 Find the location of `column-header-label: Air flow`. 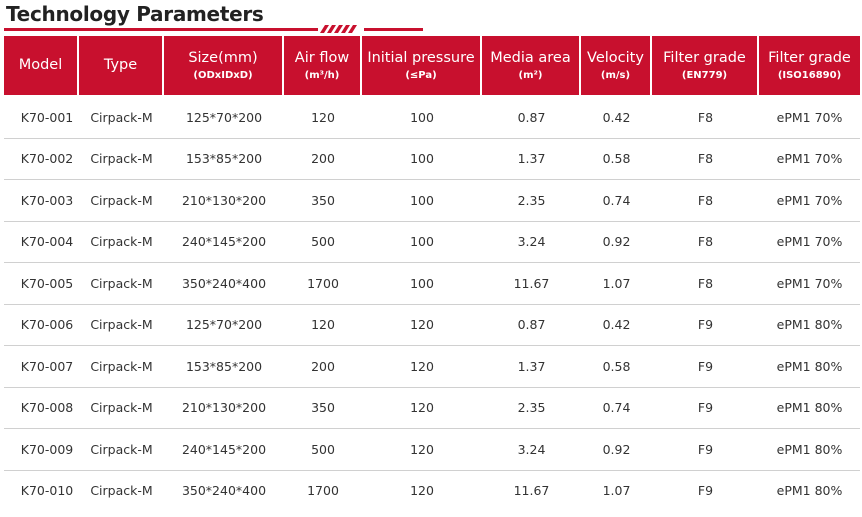

column-header-label: Air flow is located at coordinates (322, 57).